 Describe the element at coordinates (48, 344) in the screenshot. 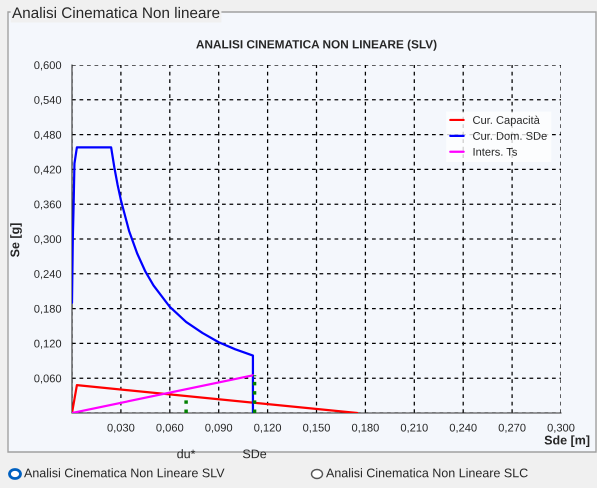

I see `y-tick-label: 0,120` at that location.